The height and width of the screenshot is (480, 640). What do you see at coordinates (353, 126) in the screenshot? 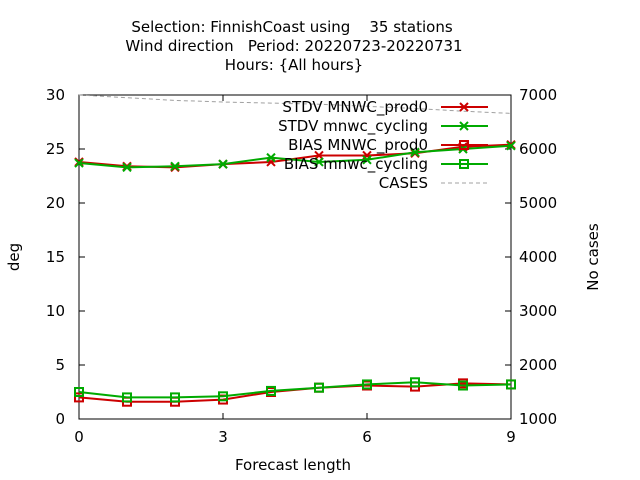
I see `legend-label-1: STDV mnwc_cycling` at bounding box center [353, 126].